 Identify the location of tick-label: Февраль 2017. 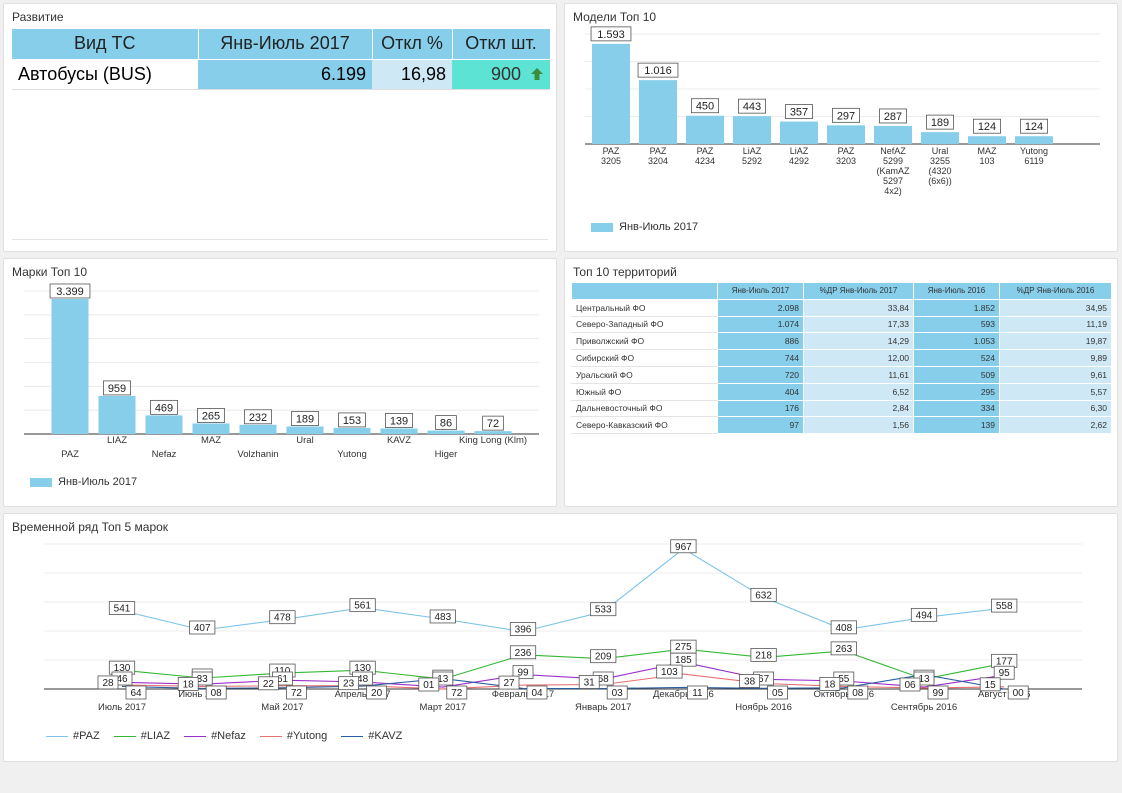
(523, 694).